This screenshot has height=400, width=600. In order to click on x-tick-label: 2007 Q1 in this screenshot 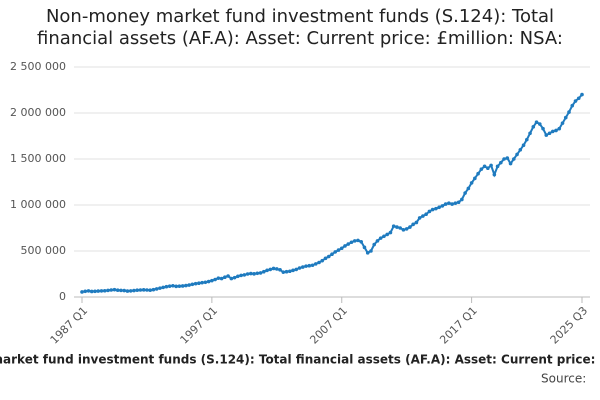, I will do `click(328, 325)`.